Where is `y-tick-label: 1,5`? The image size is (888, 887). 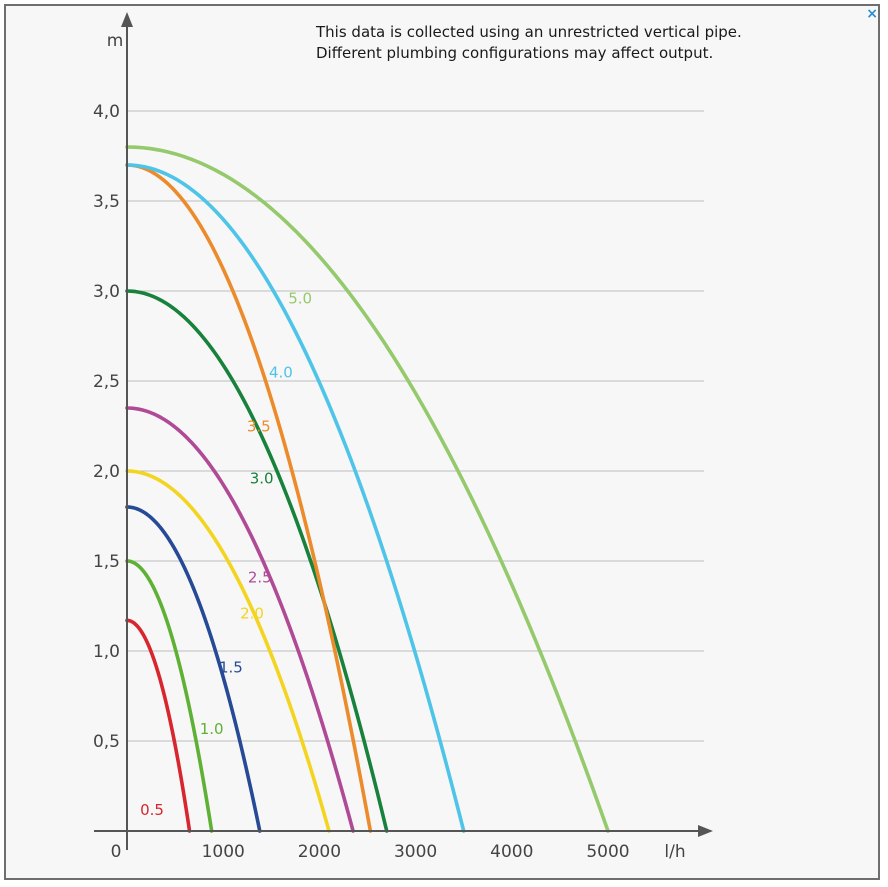 y-tick-label: 1,5 is located at coordinates (106, 562).